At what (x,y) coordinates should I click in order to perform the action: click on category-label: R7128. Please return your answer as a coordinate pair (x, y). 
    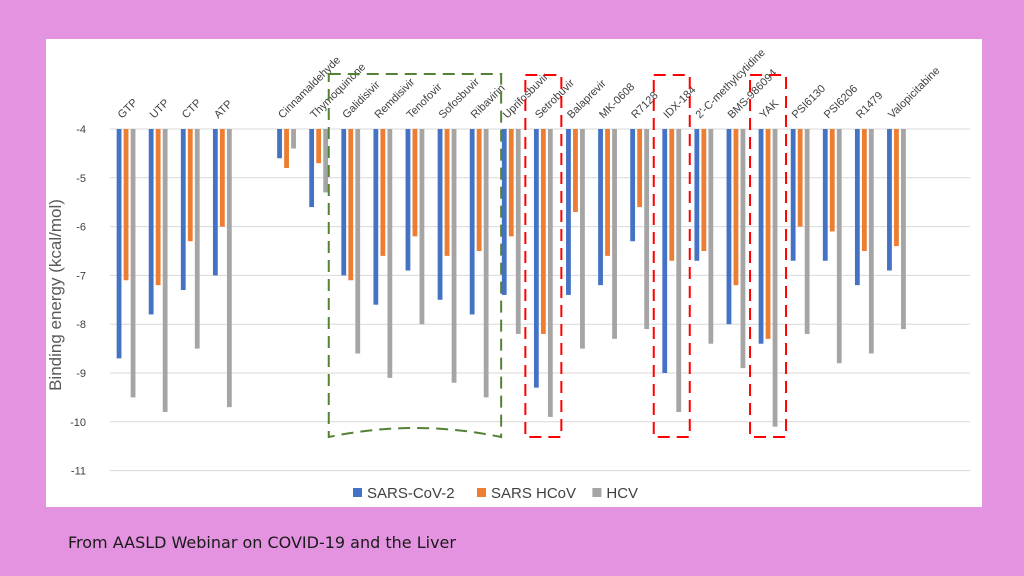
    Looking at the image, I should click on (644, 105).